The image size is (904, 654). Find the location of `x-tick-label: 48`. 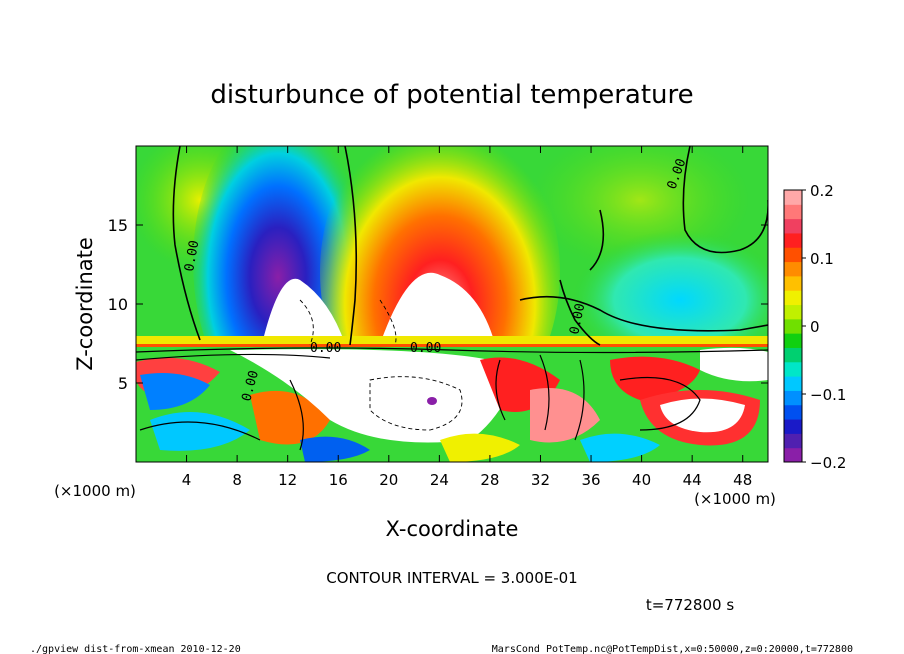

x-tick-label: 48 is located at coordinates (742, 480).